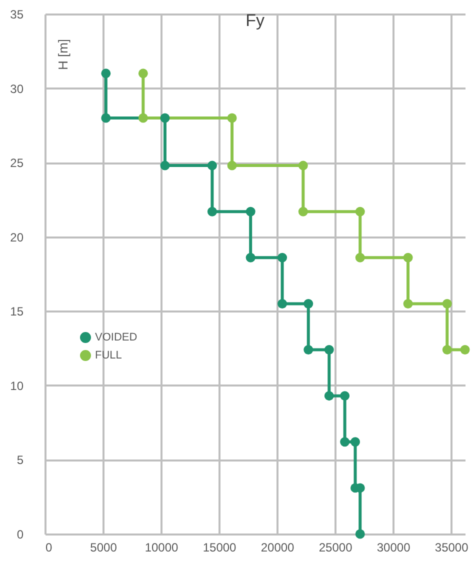 Image resolution: width=474 pixels, height=562 pixels. I want to click on y-tick-label: 0, so click(20, 535).